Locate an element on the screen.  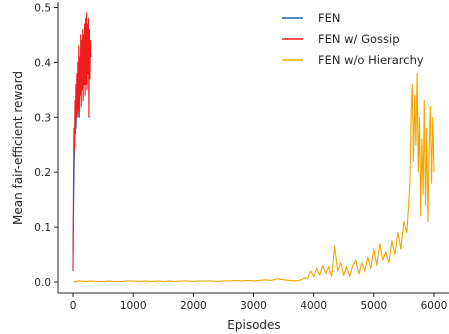
x-tick-label: 6000 is located at coordinates (434, 306).